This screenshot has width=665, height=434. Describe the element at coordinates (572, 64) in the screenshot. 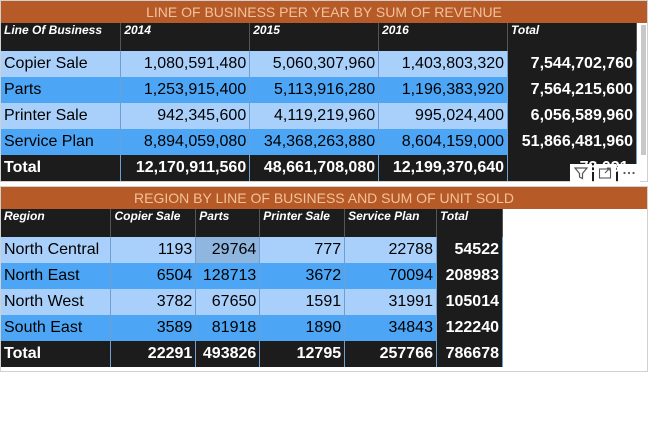

I see `row-total-cell: 7,544,702,760` at that location.